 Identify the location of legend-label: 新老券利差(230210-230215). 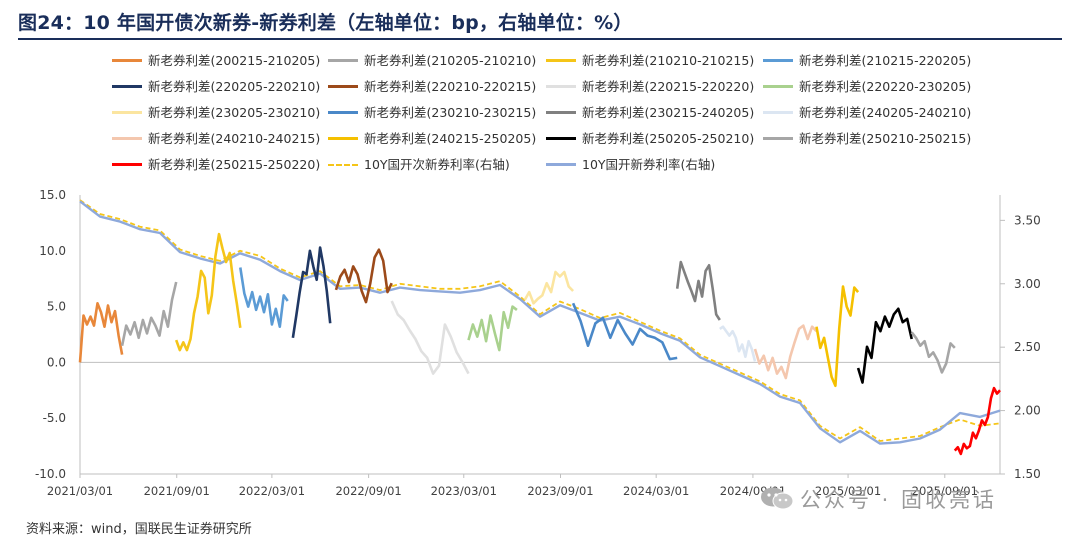
(450, 112).